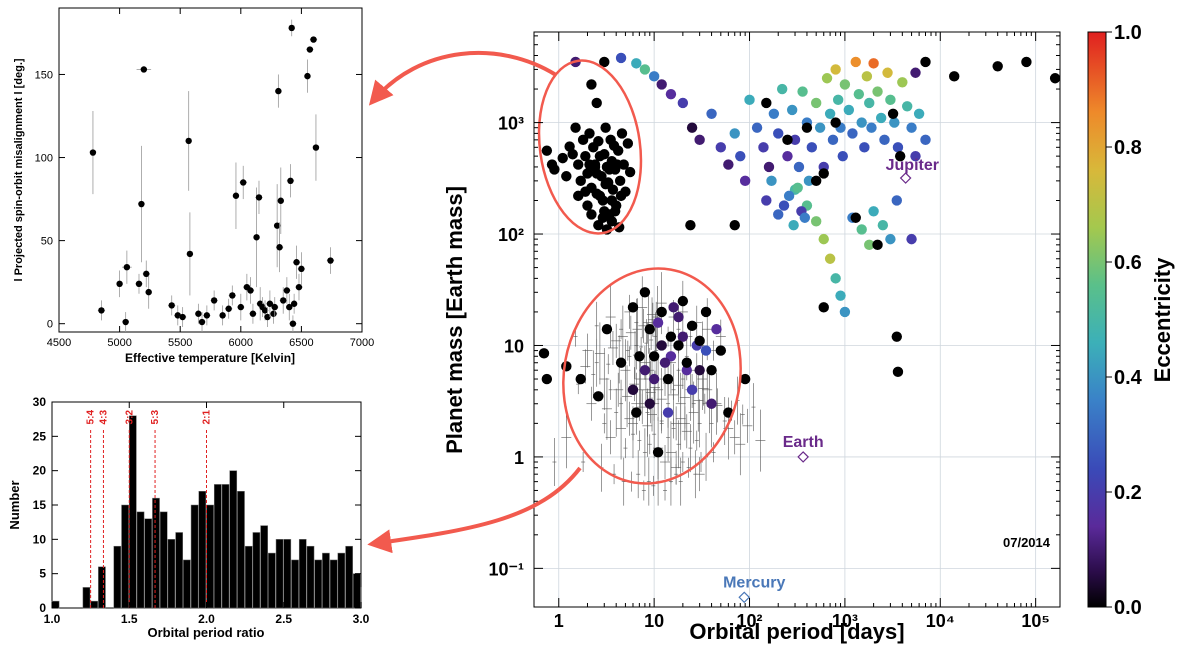 This screenshot has width=1181, height=647. I want to click on histogram-xtick-label: 2.0, so click(206, 619).